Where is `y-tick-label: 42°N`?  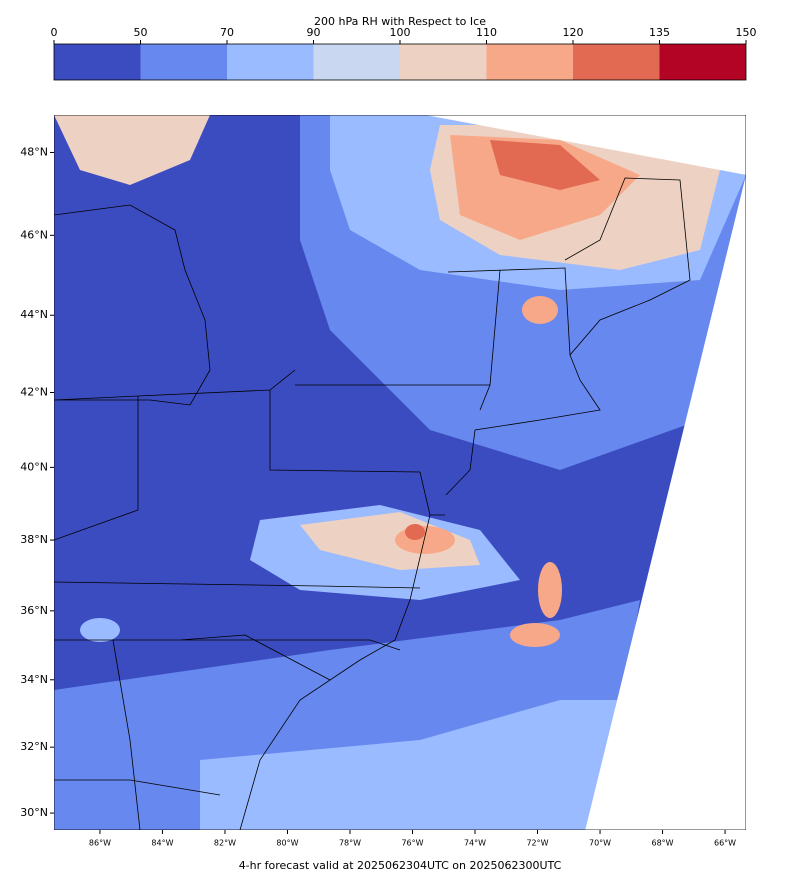 y-tick-label: 42°N is located at coordinates (34, 391).